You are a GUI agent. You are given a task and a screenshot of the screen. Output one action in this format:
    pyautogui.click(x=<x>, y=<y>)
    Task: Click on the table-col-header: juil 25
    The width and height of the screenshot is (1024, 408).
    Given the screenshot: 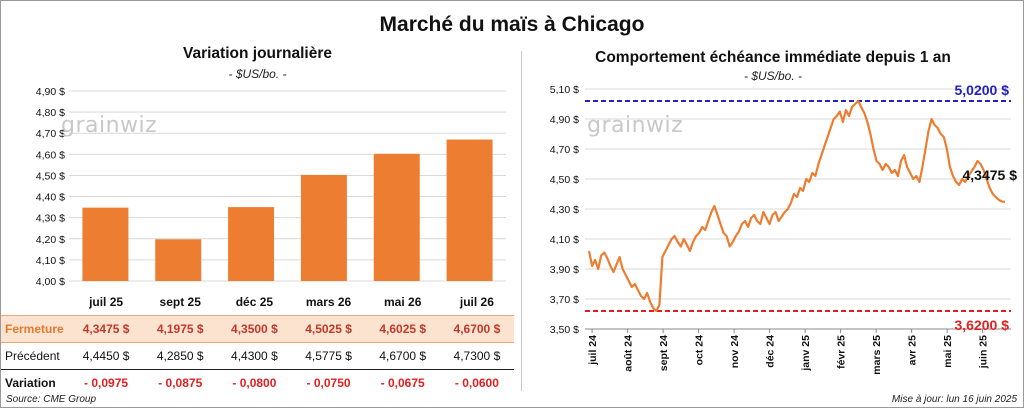 What is the action you would take?
    pyautogui.click(x=106, y=302)
    